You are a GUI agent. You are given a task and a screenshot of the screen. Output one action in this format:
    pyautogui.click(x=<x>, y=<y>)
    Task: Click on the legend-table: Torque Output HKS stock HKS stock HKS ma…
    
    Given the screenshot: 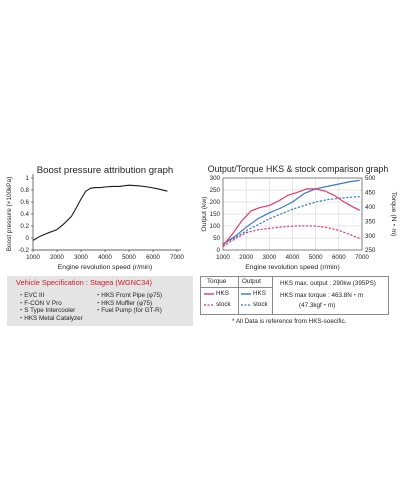 What is the action you would take?
    pyautogui.click(x=294, y=295)
    